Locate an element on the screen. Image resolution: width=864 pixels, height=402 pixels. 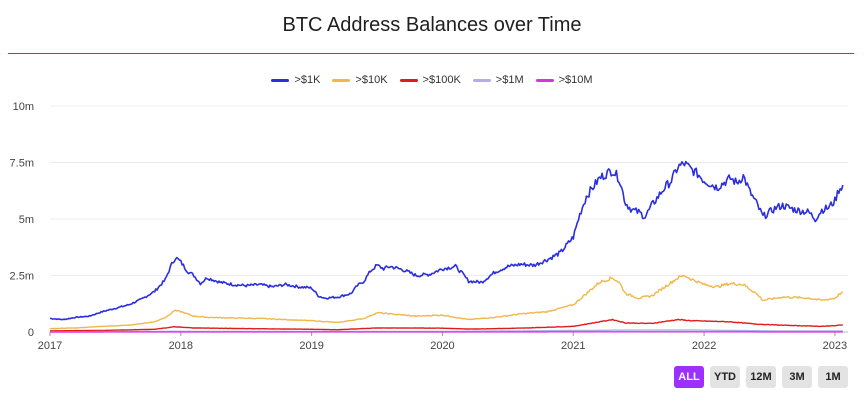
y-tick-label: 5m is located at coordinates (26, 220).